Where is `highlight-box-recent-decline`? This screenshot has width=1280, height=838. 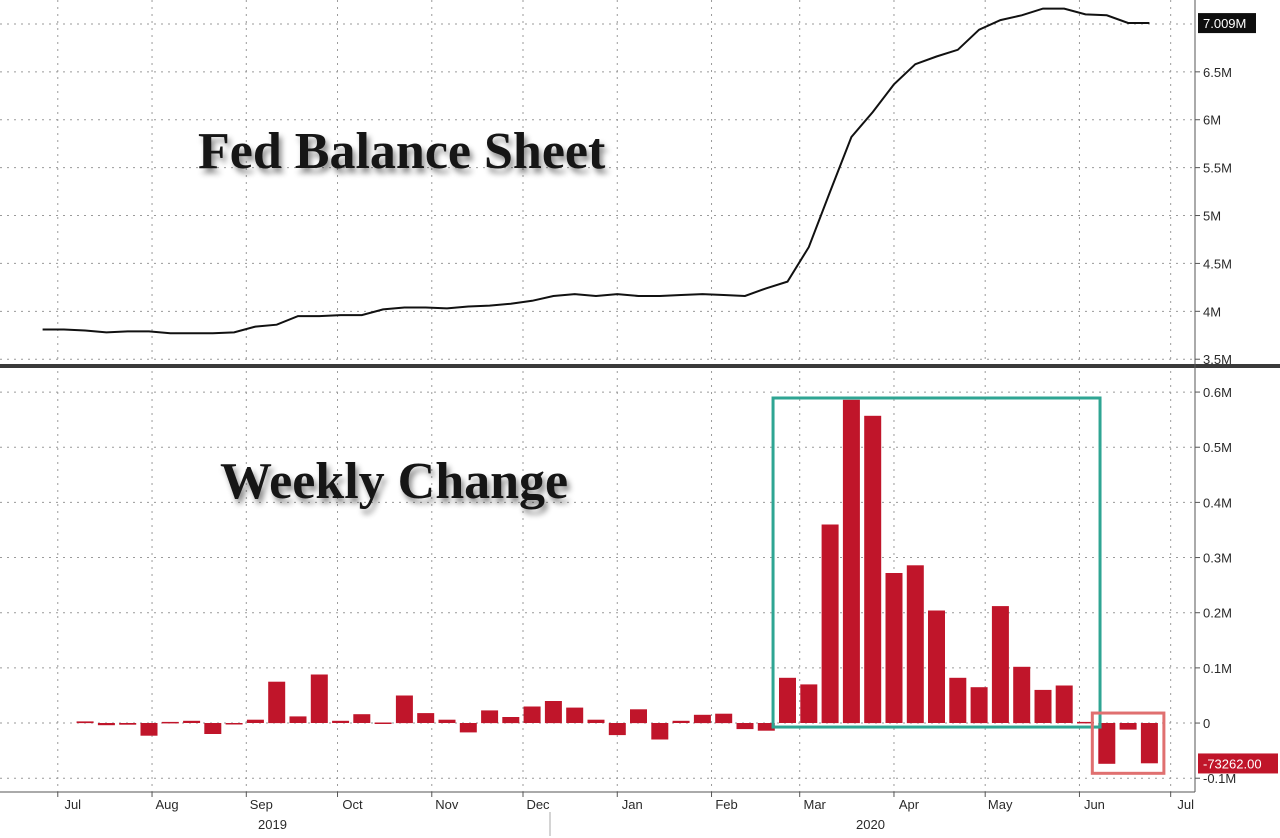
highlight-box-recent-decline is located at coordinates (1128, 743).